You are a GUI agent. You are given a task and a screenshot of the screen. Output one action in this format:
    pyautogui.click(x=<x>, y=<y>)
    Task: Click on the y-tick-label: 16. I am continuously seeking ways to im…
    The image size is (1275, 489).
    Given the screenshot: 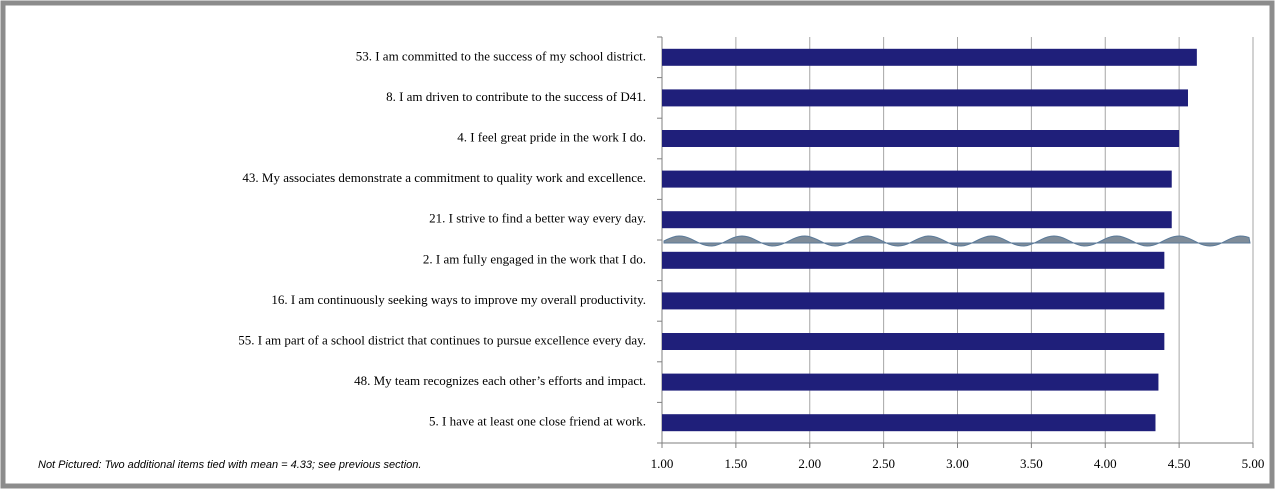 What is the action you would take?
    pyautogui.click(x=458, y=299)
    